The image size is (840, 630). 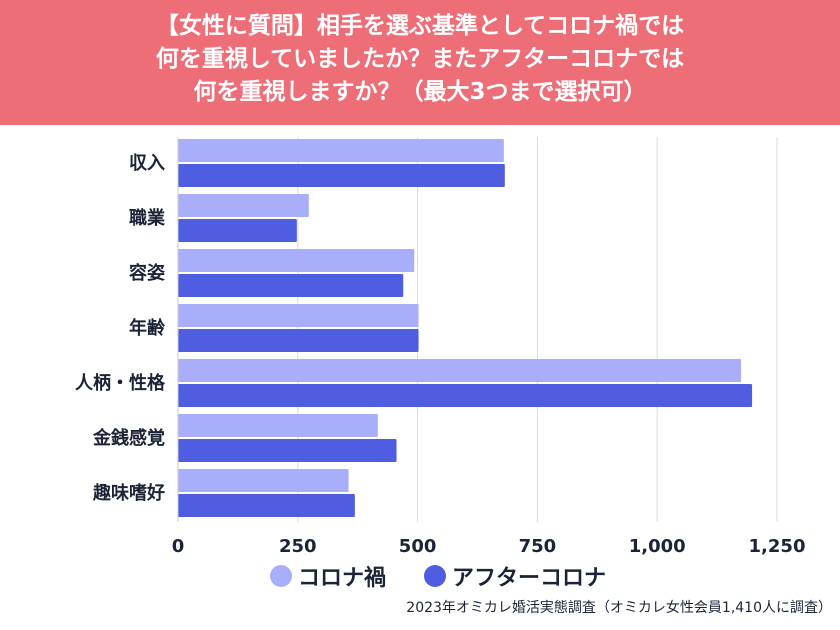 I want to click on category-label: 職業, so click(x=147, y=218).